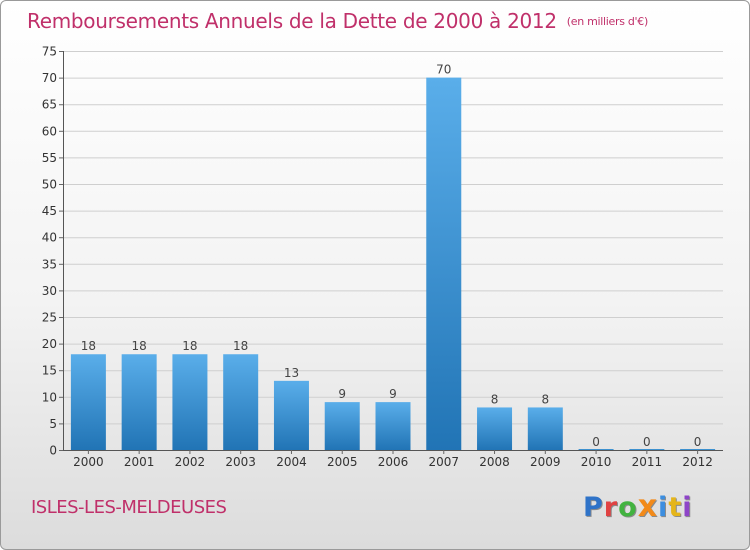 The width and height of the screenshot is (750, 550). I want to click on data-label-2009: 8, so click(545, 399).